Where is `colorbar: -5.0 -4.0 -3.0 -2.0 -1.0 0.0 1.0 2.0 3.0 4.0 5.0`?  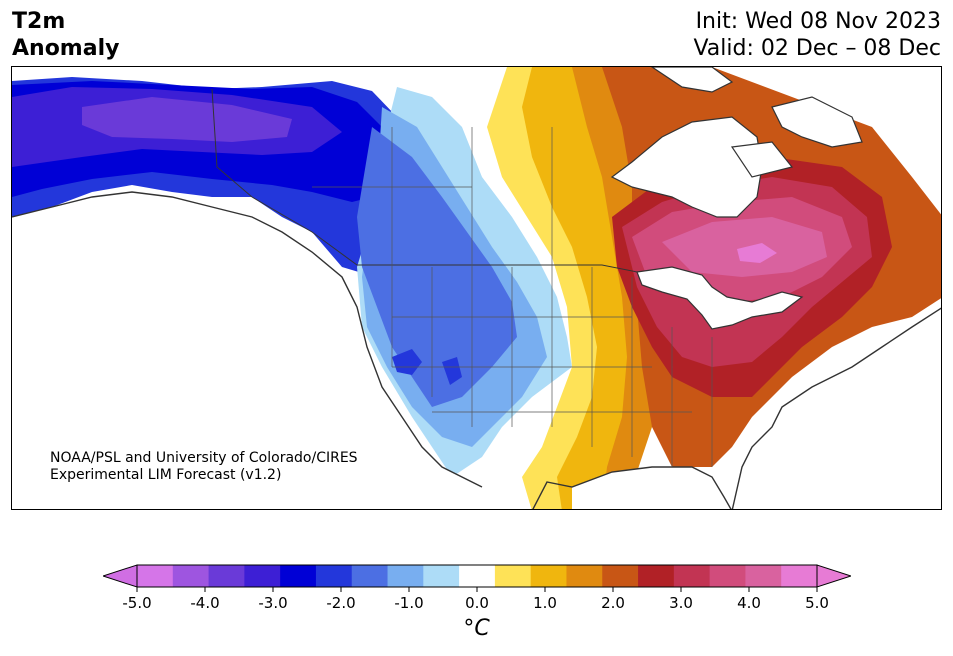 colorbar: -5.0 -4.0 -3.0 -2.0 -1.0 0.0 1.0 2.0 3.0 4.0 5.0 is located at coordinates (477, 588).